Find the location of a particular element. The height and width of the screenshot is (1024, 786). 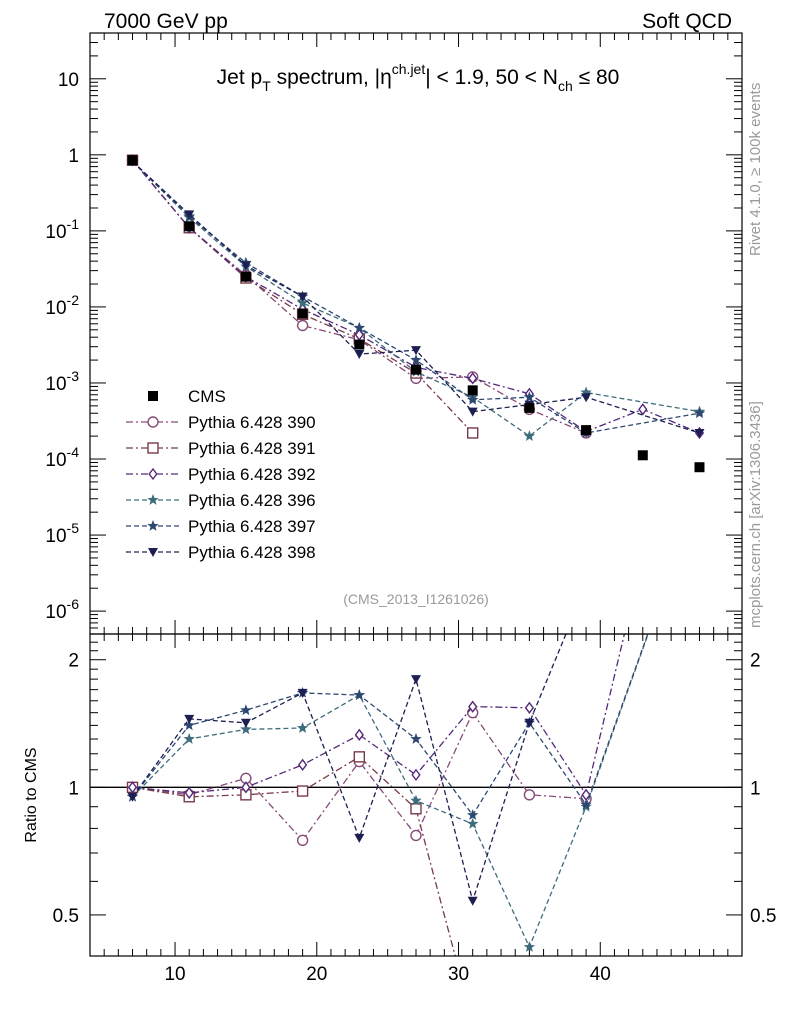

y-tick-label: 10⁻⁶ is located at coordinates (62, 609).